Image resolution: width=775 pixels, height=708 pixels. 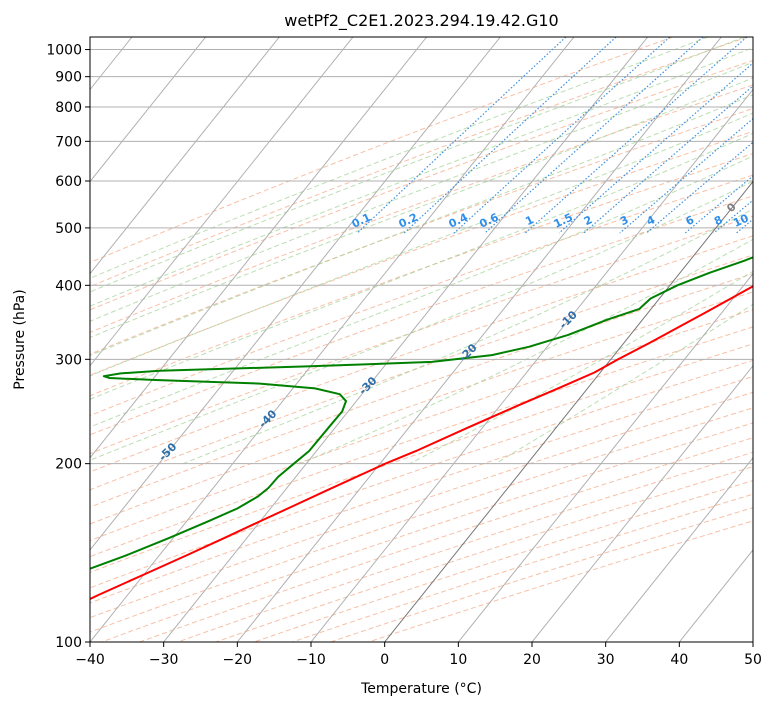 What do you see at coordinates (90, 660) in the screenshot?
I see `x-tick-label: −40` at bounding box center [90, 660].